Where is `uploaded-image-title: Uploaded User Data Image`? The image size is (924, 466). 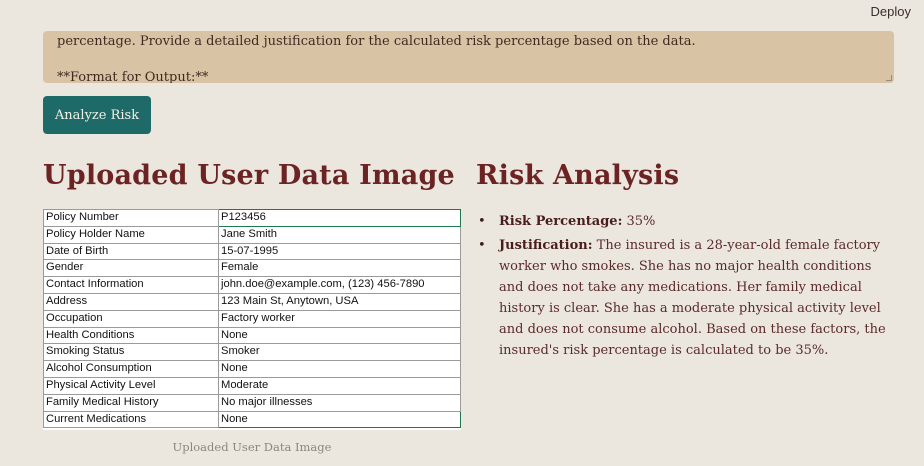
uploaded-image-title: Uploaded User Data Image is located at coordinates (249, 175).